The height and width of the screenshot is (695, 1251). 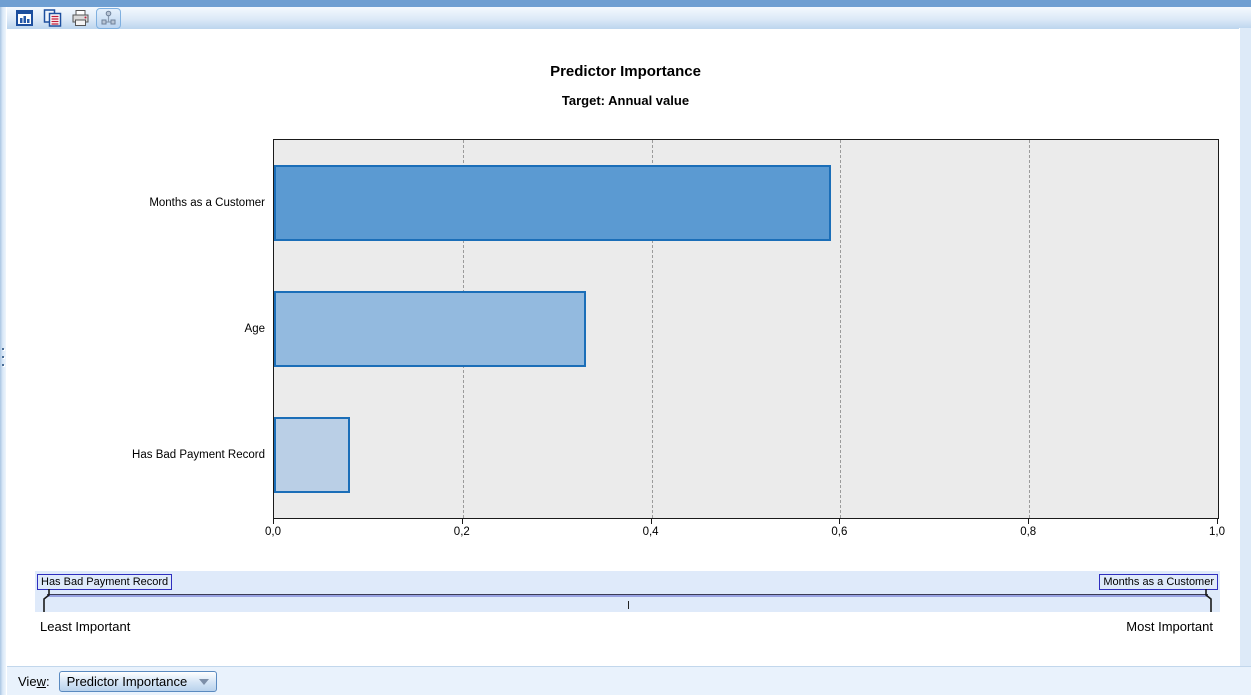 What do you see at coordinates (24, 18) in the screenshot?
I see `chart-thumbnail-icon` at bounding box center [24, 18].